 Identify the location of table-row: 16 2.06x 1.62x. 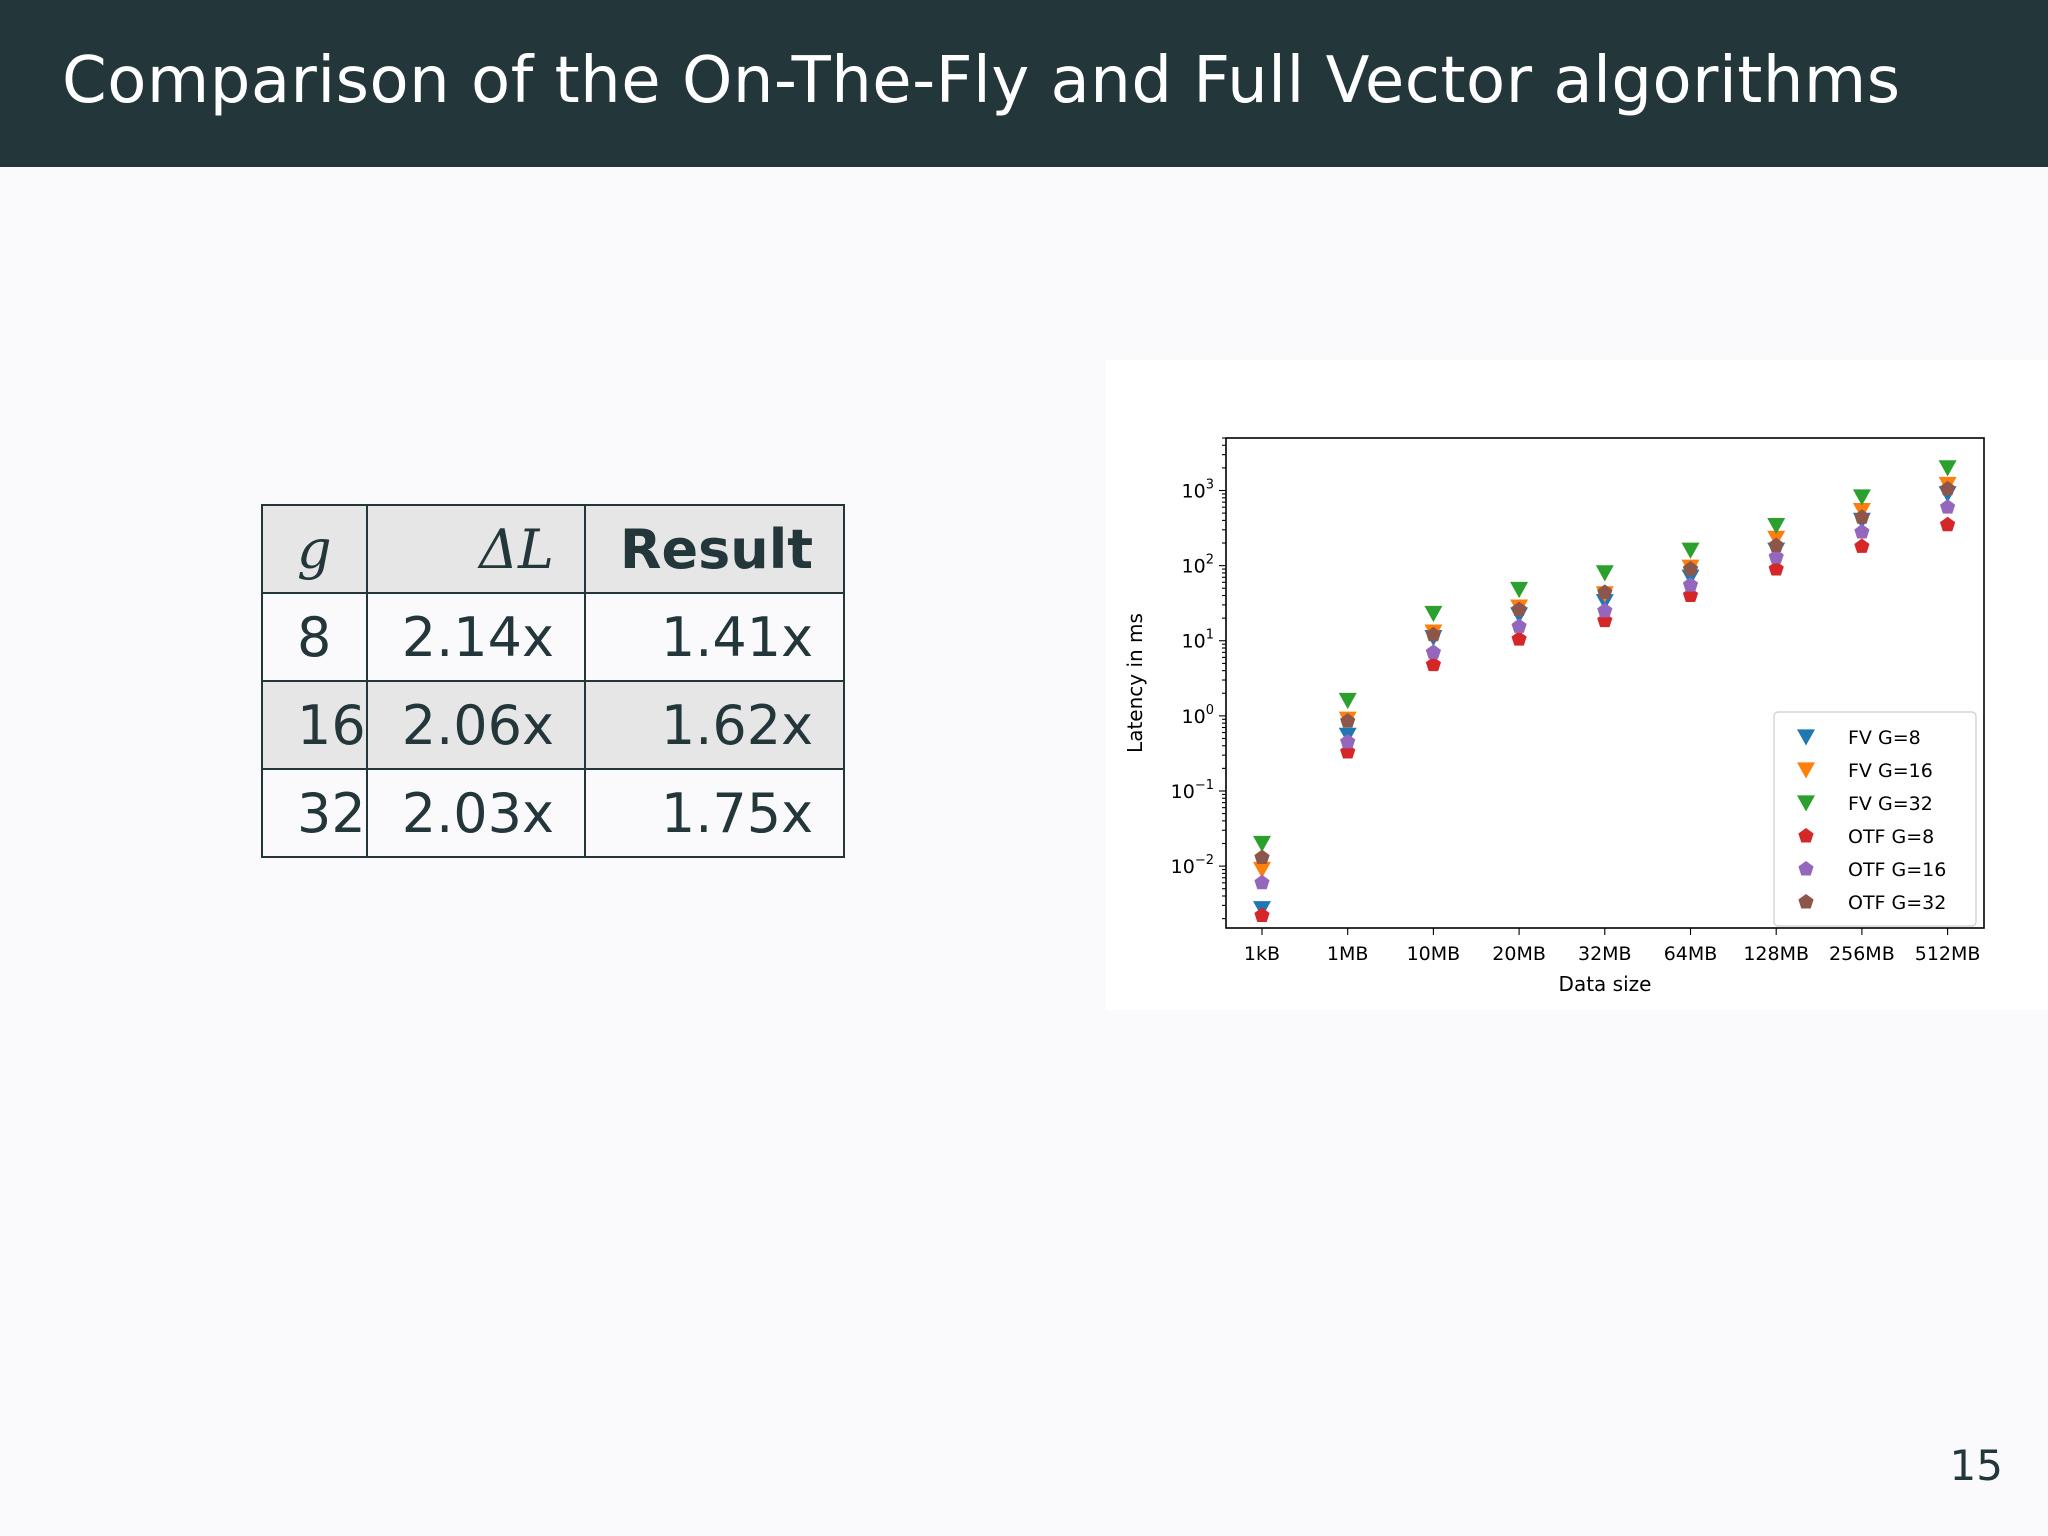
(553, 725).